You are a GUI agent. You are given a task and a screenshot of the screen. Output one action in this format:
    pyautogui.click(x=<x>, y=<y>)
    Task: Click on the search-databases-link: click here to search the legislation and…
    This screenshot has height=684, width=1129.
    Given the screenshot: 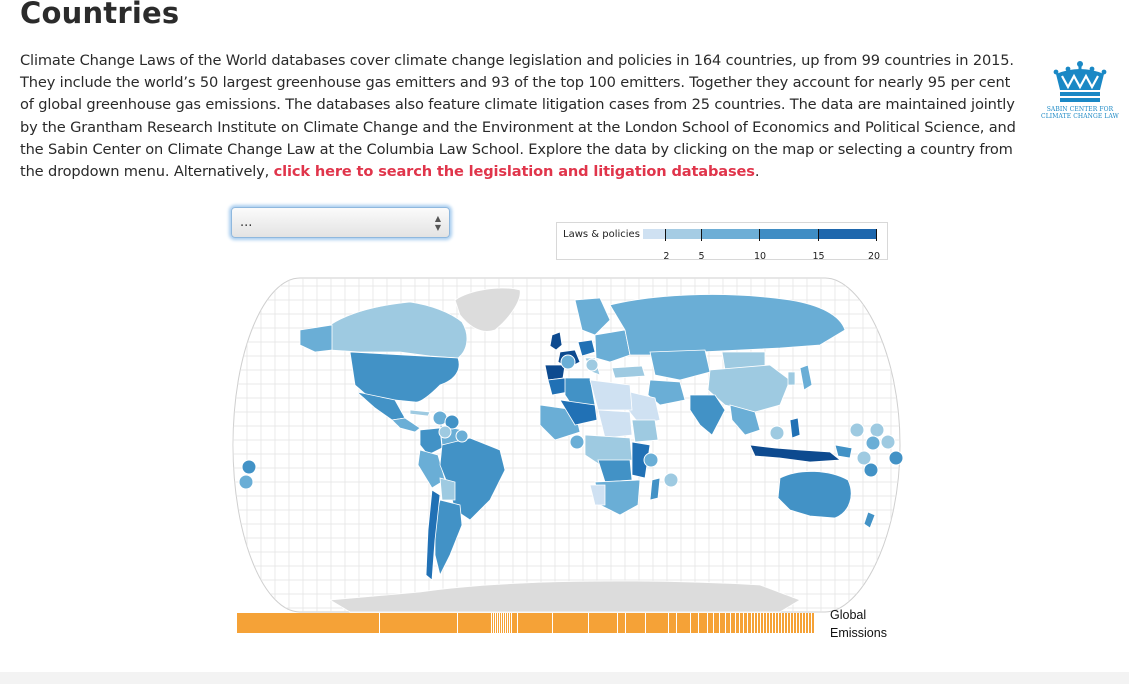 What is the action you would take?
    pyautogui.click(x=514, y=172)
    